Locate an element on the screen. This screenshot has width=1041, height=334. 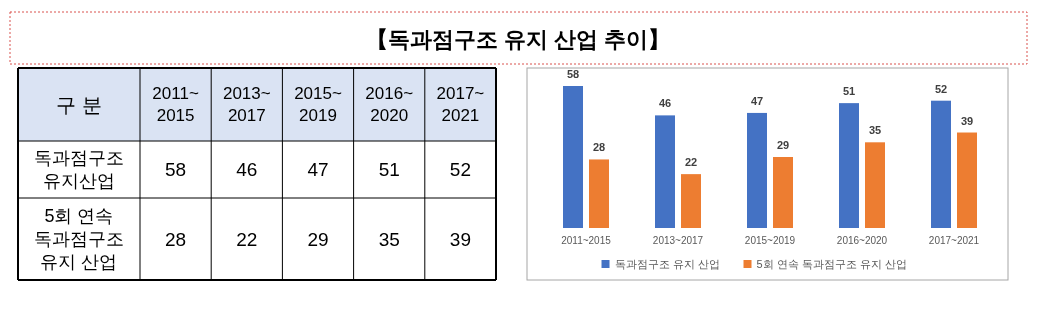
text: 독과점구조 유지산업 is located at coordinates (79, 169).